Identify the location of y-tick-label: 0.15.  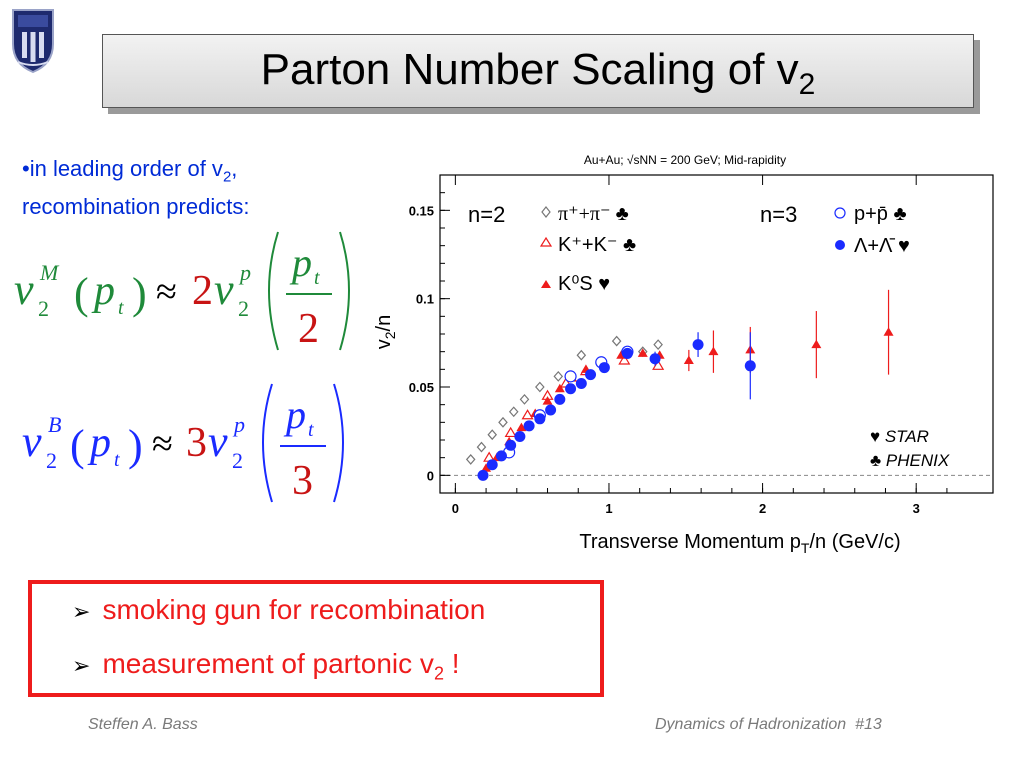
(421, 210).